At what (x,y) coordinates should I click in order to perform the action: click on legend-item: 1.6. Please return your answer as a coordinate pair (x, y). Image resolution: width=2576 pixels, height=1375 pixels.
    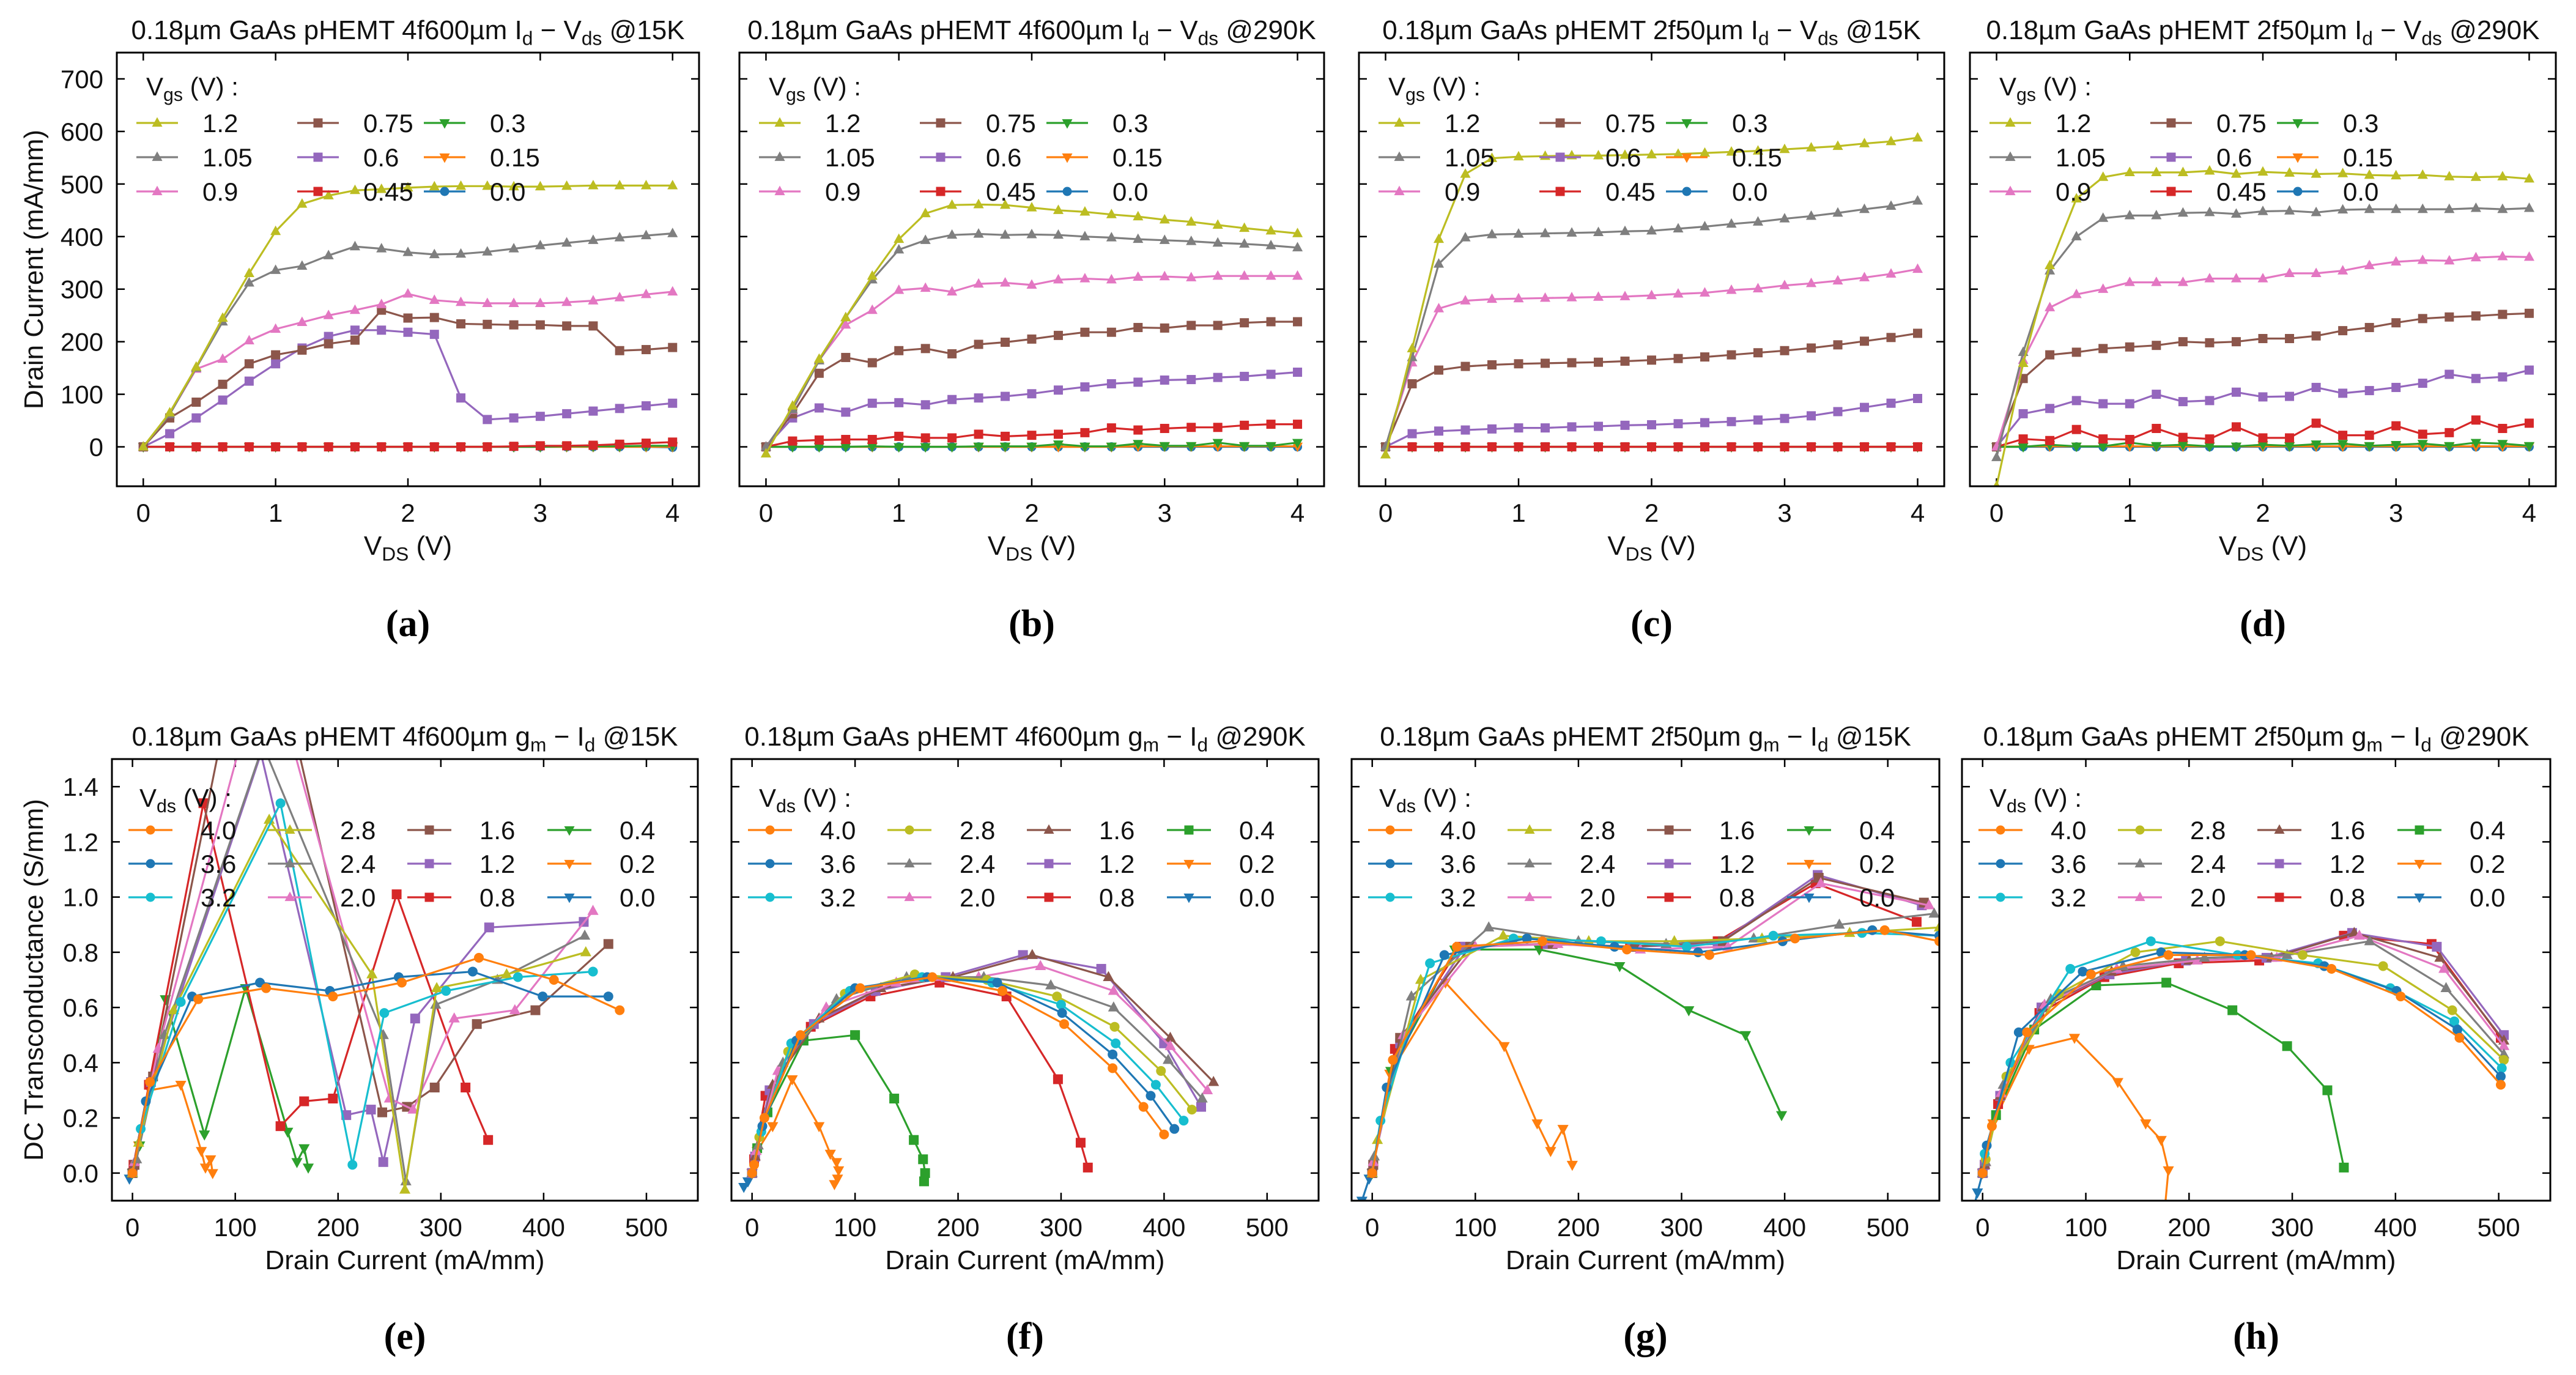
    Looking at the image, I should click on (461, 830).